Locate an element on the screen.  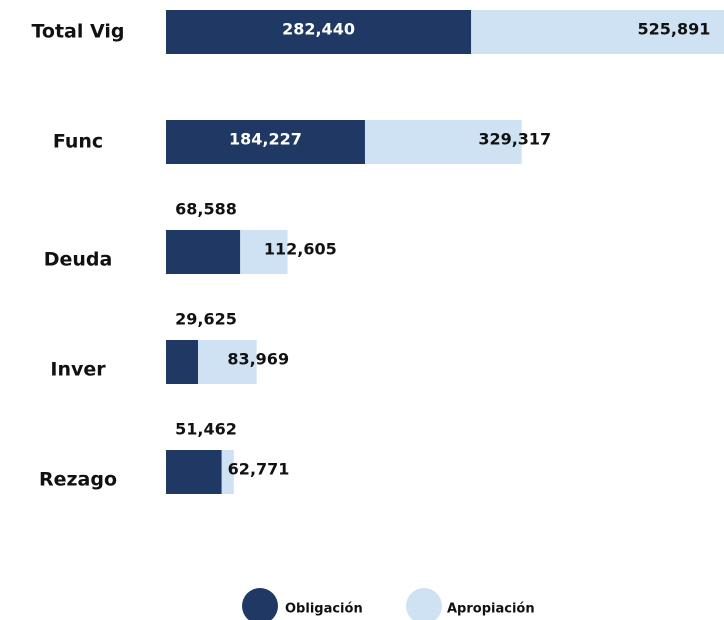
value-label: 68,588 is located at coordinates (206, 209).